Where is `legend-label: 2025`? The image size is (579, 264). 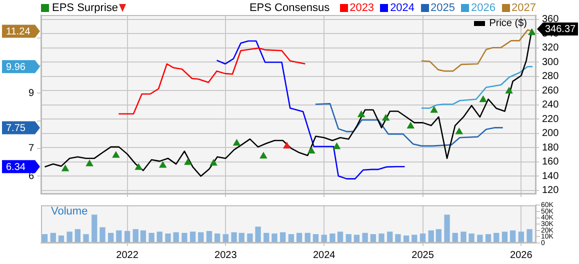
legend-label: 2025 is located at coordinates (443, 8).